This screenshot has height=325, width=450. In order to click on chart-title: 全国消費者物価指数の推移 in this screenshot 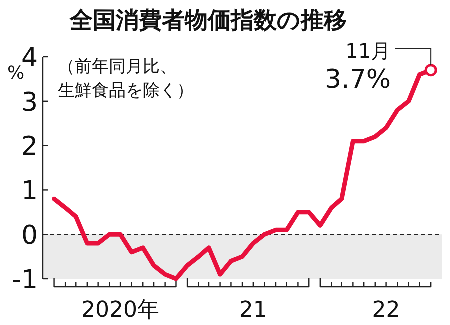, I will do `click(208, 21)`.